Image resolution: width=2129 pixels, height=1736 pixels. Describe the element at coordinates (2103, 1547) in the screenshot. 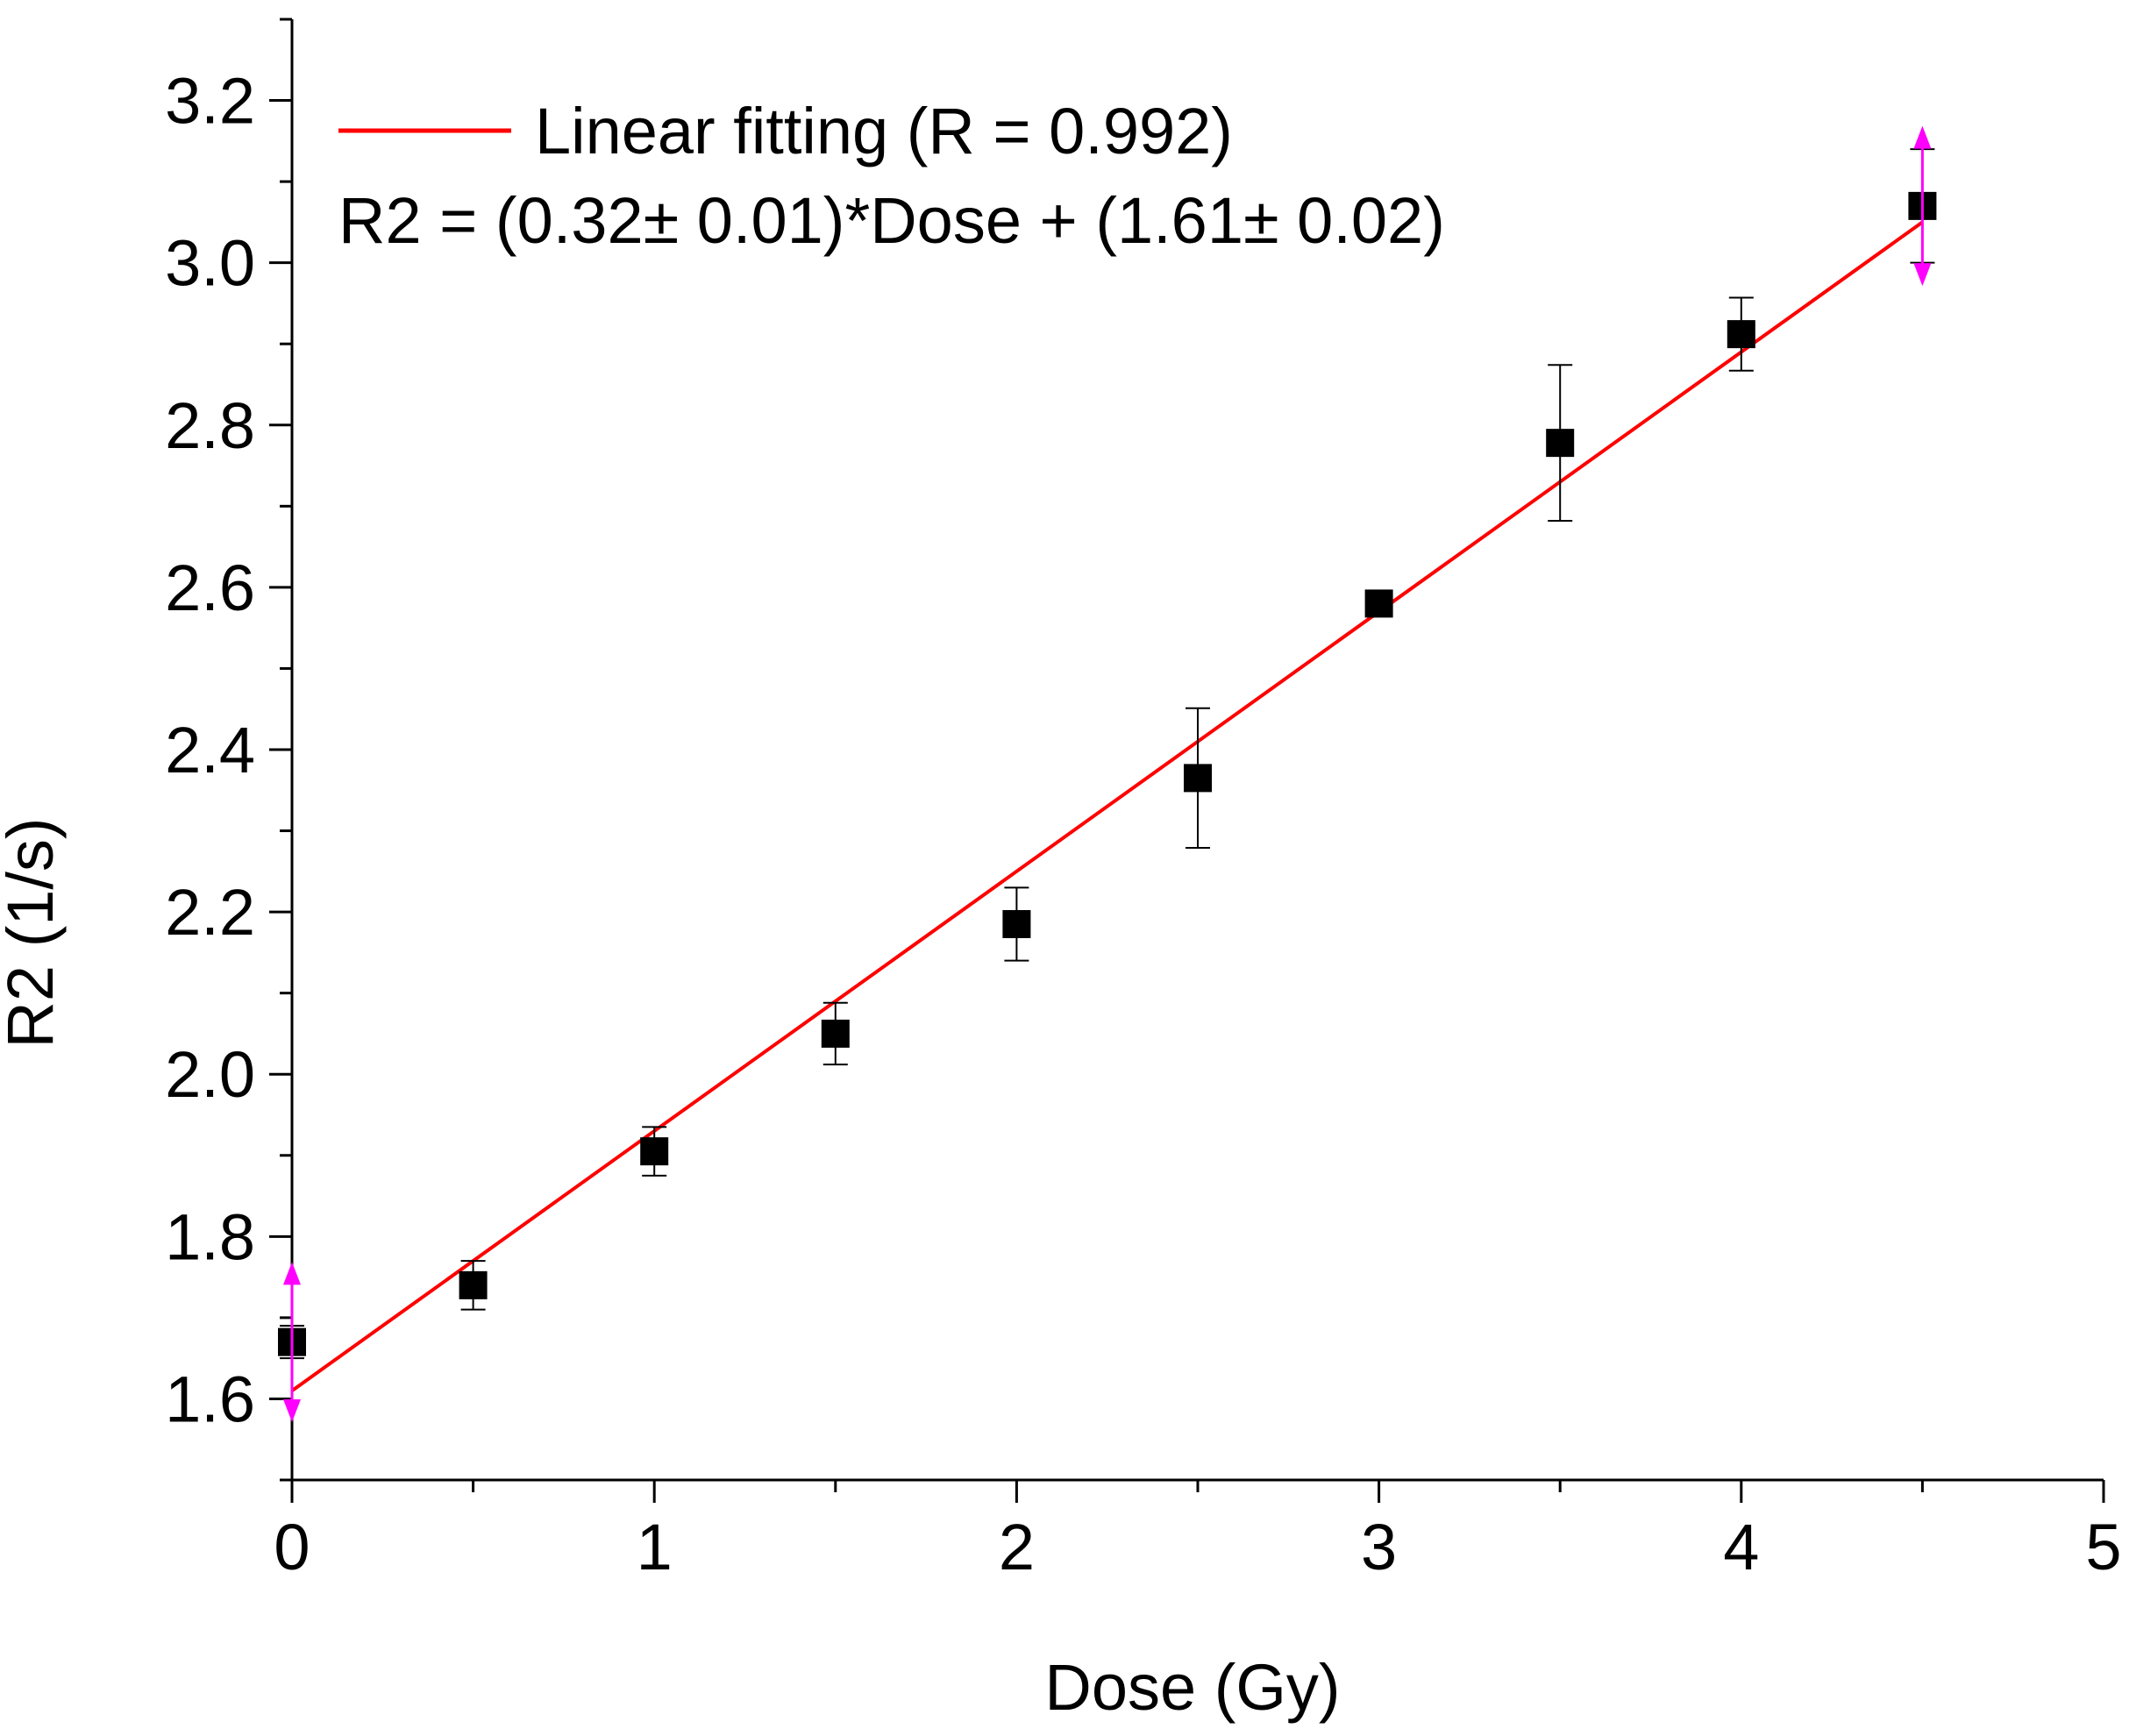

I see `x-tick-label: 5` at that location.